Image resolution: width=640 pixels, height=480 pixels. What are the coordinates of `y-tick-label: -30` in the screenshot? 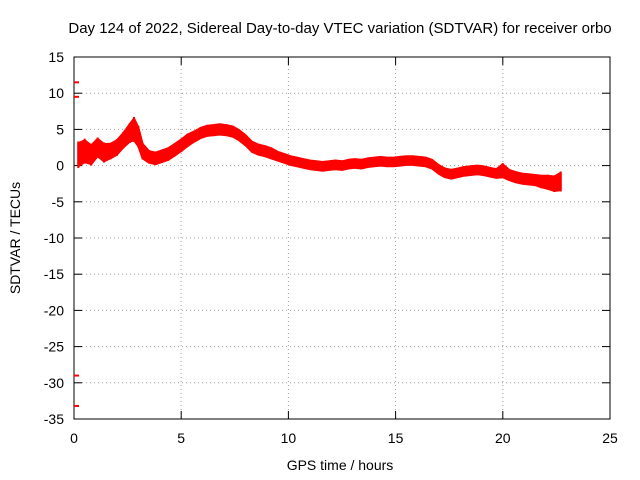 It's located at (54, 383).